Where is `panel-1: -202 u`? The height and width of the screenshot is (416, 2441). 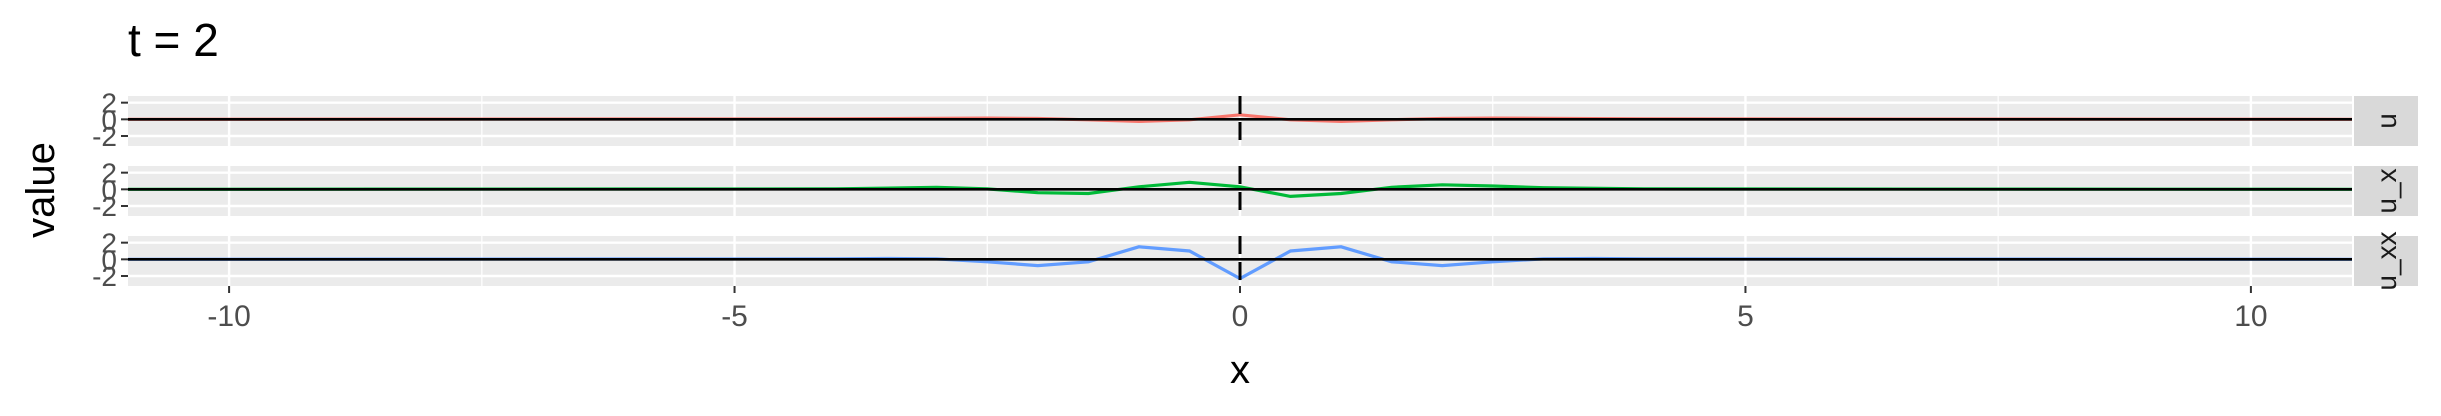
panel-1: -202 u is located at coordinates (1255, 120).